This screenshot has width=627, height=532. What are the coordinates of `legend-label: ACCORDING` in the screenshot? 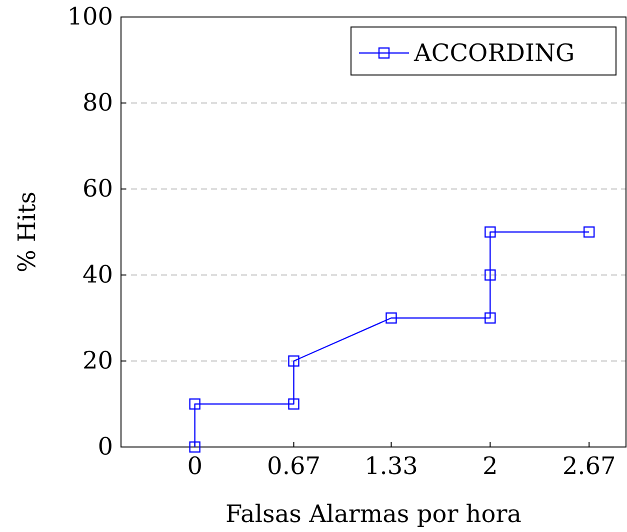 It's located at (494, 53).